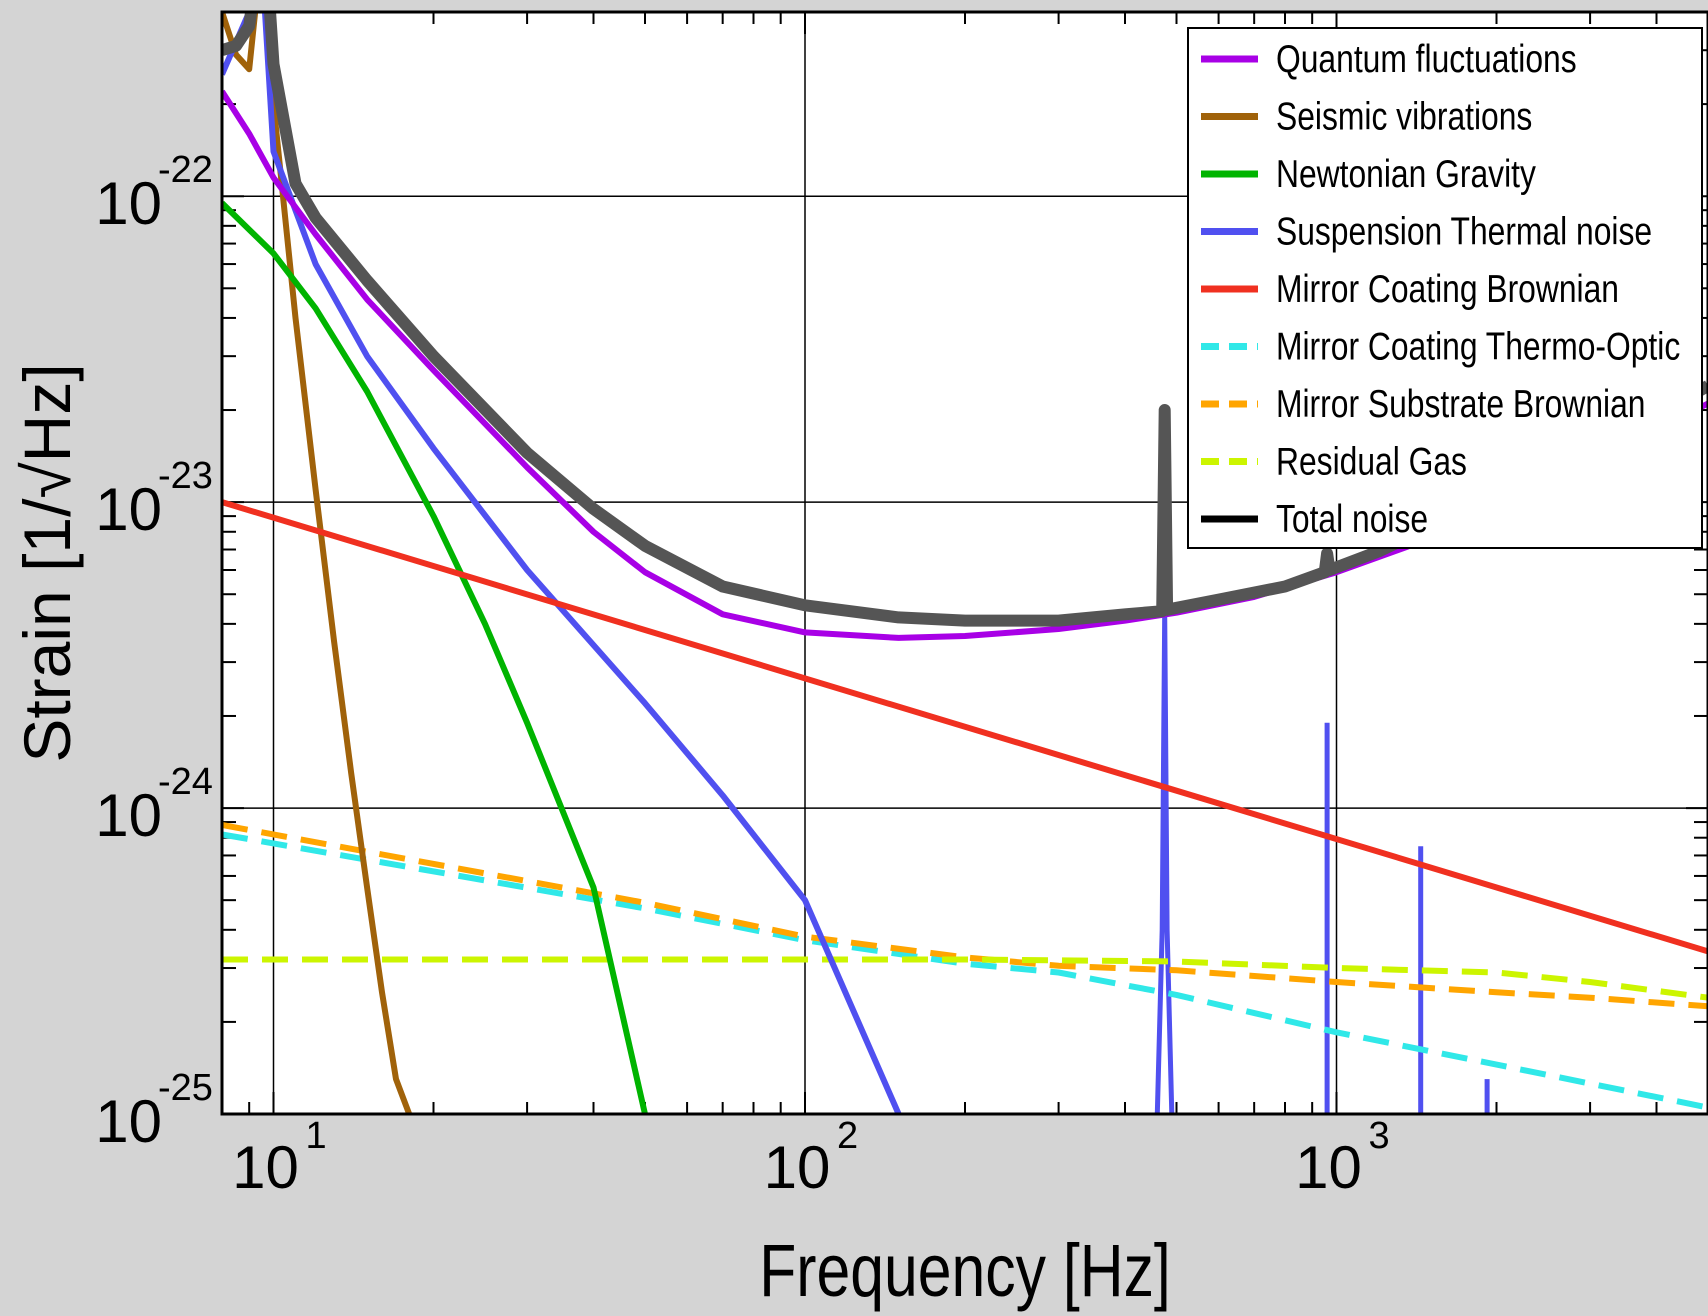 Image resolution: width=1708 pixels, height=1316 pixels. I want to click on legend-label: Seismic vibrations, so click(1404, 116).